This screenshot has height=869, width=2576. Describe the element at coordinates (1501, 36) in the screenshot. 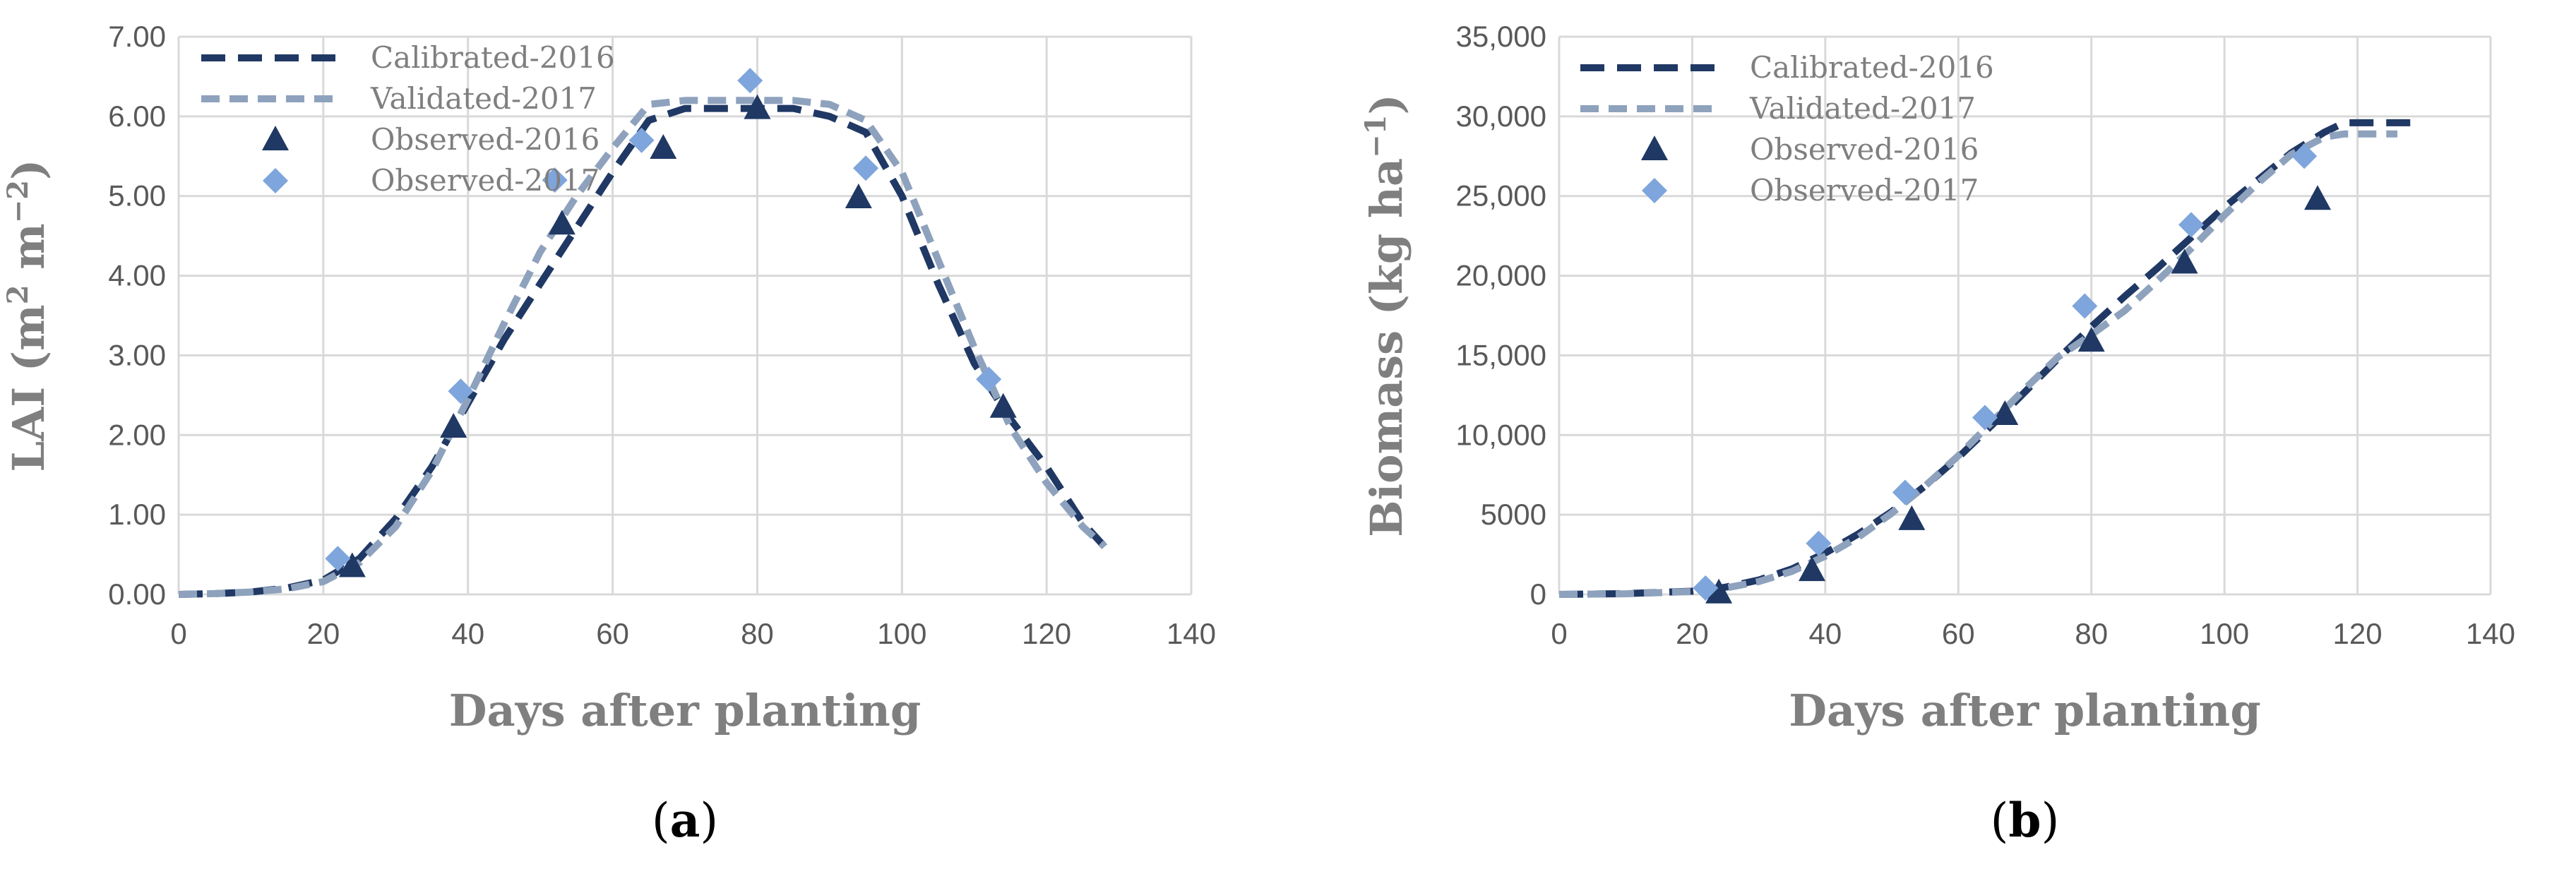

I see `y-tick-label: 35,000` at that location.